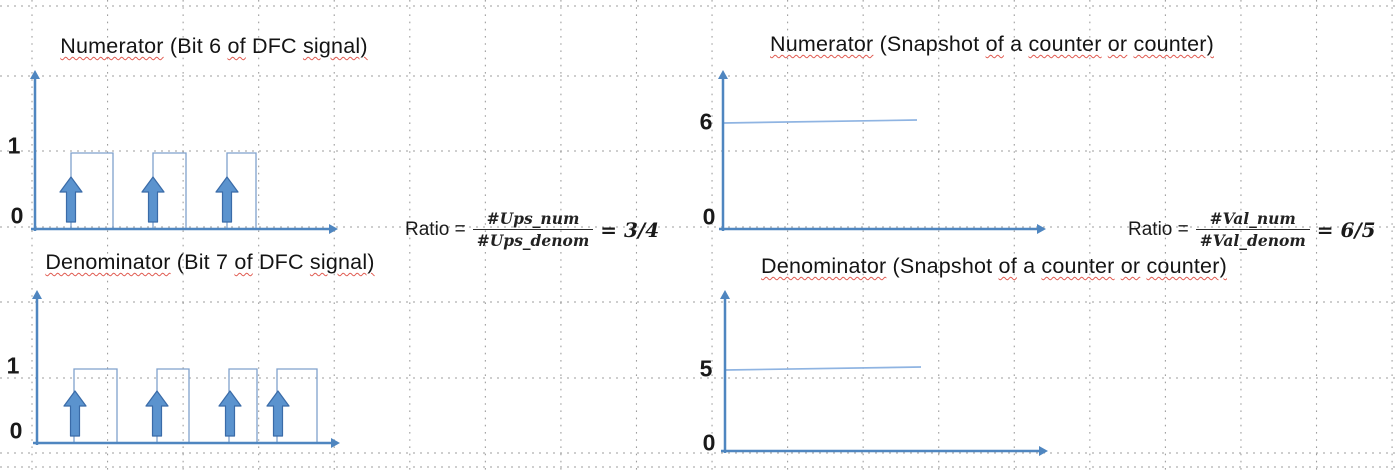 The image size is (1395, 473). I want to click on chart-title-numerator-bit6: Numerator (Bit 6 of DFC signal), so click(213, 46).